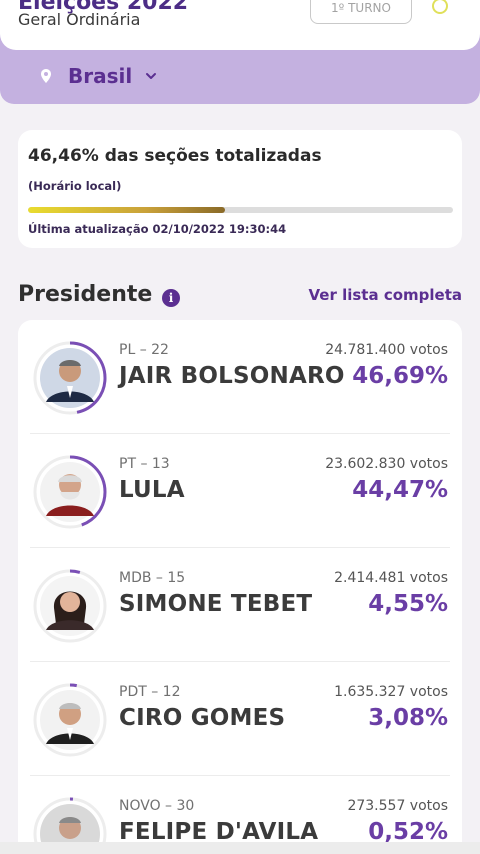  Describe the element at coordinates (171, 298) in the screenshot. I see `info-icon: i` at that location.